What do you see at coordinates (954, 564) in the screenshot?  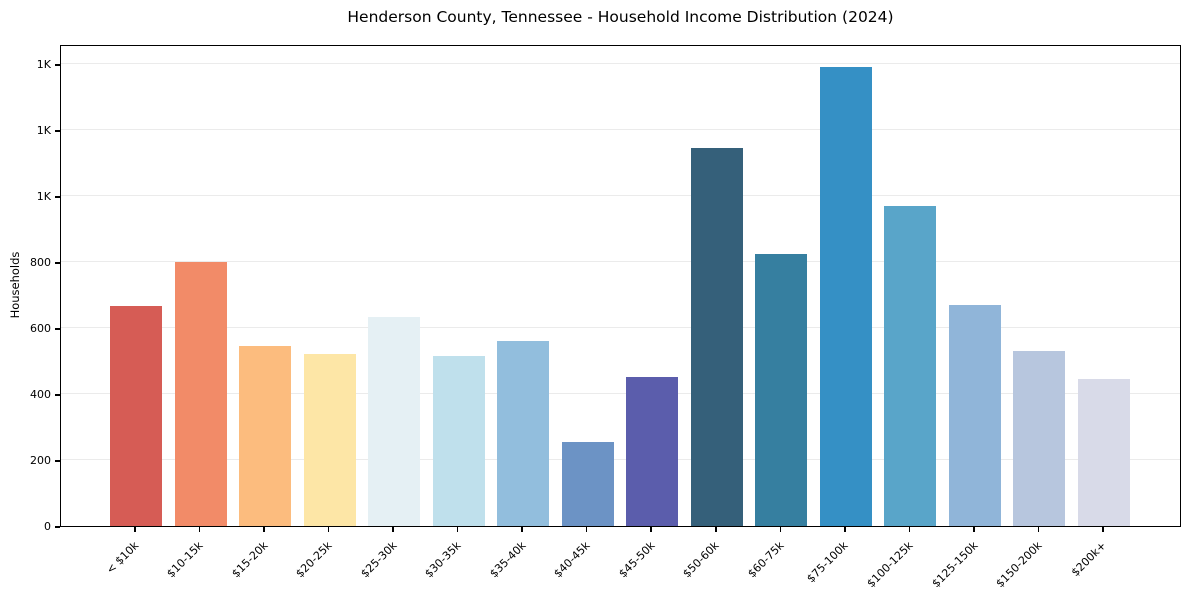 I see `x-tick-label-text: $125-150k` at bounding box center [954, 564].